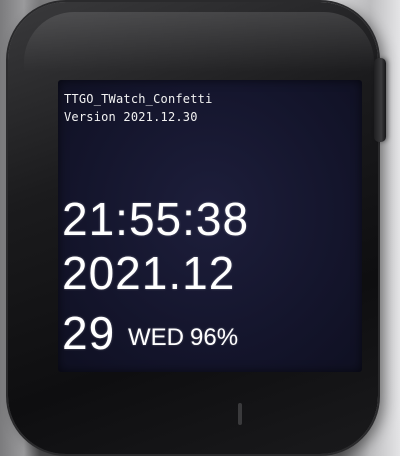 This screenshot has width=400, height=456. What do you see at coordinates (155, 219) in the screenshot?
I see `clock-time: 21:55:38` at bounding box center [155, 219].